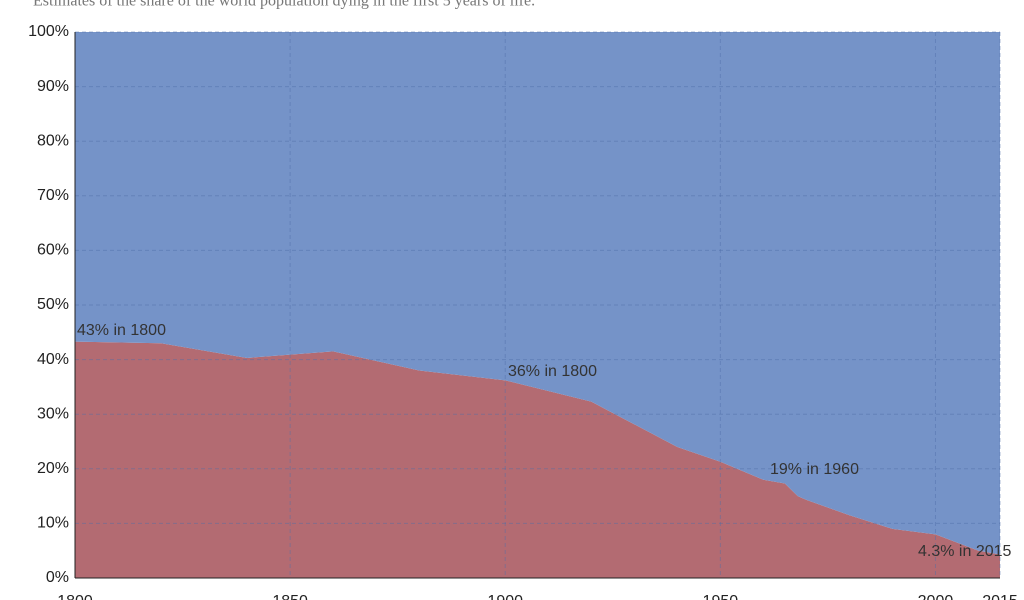 Image resolution: width=1024 pixels, height=600 pixels. What do you see at coordinates (936, 596) in the screenshot?
I see `x-tick-label: 2000` at bounding box center [936, 596].